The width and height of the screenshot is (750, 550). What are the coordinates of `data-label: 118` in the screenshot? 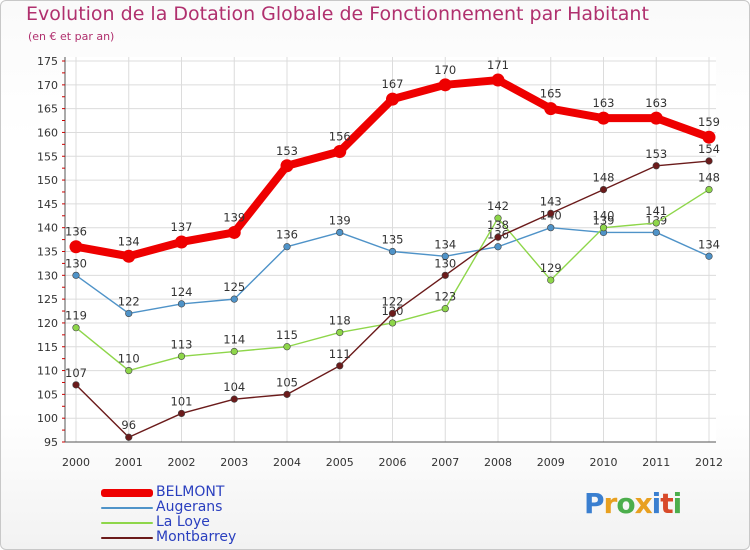 It's located at (340, 320).